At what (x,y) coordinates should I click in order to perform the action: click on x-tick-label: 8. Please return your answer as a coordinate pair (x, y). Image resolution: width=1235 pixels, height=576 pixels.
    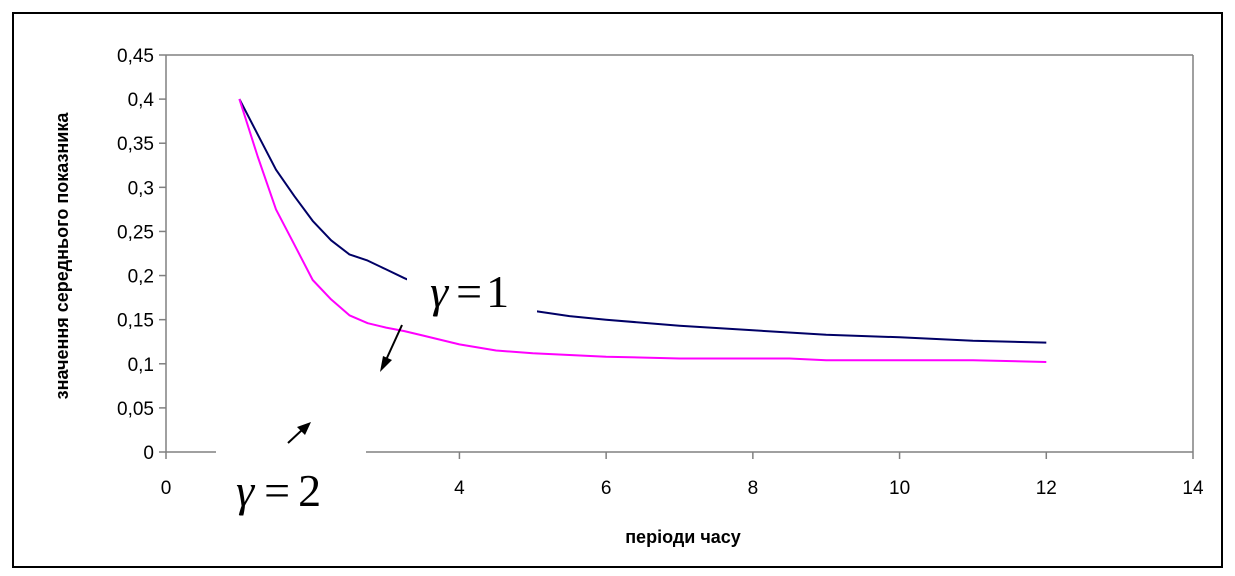
    Looking at the image, I should click on (753, 488).